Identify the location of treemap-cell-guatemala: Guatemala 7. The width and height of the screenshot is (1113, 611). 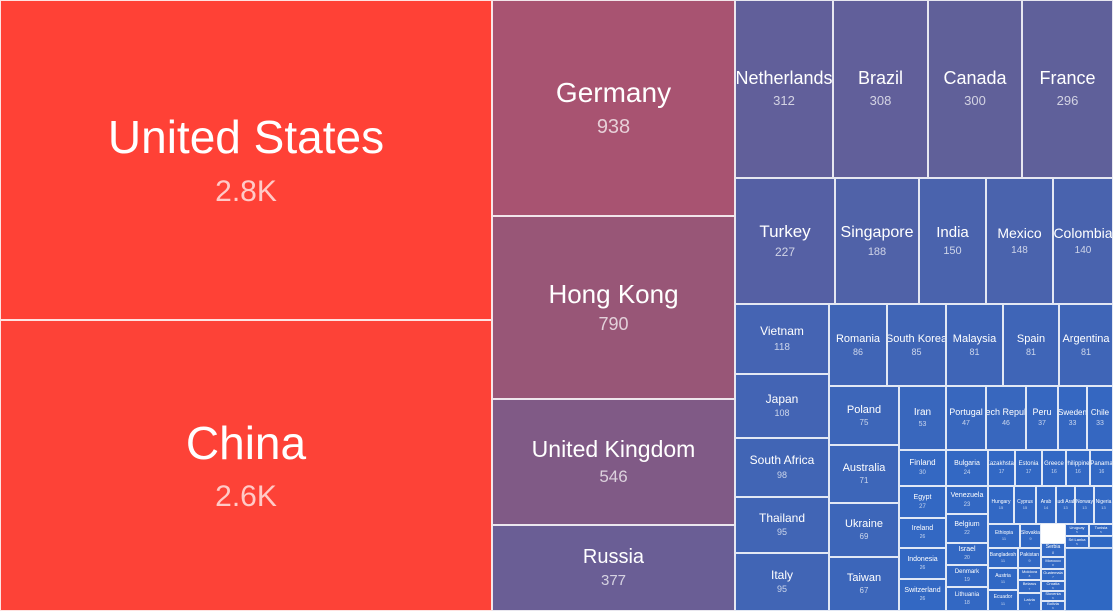
(1053, 575).